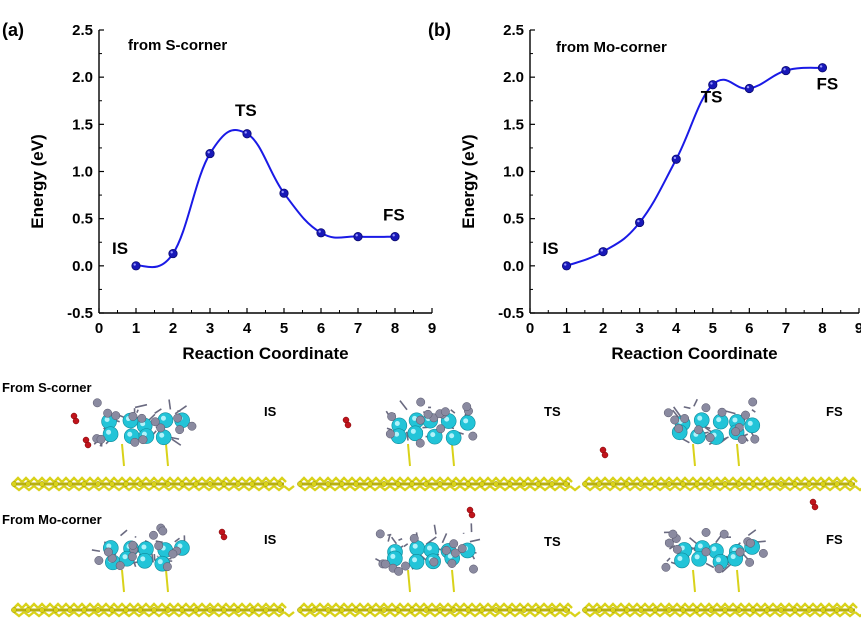  I want to click on point-label-b-fs: FS, so click(827, 84).